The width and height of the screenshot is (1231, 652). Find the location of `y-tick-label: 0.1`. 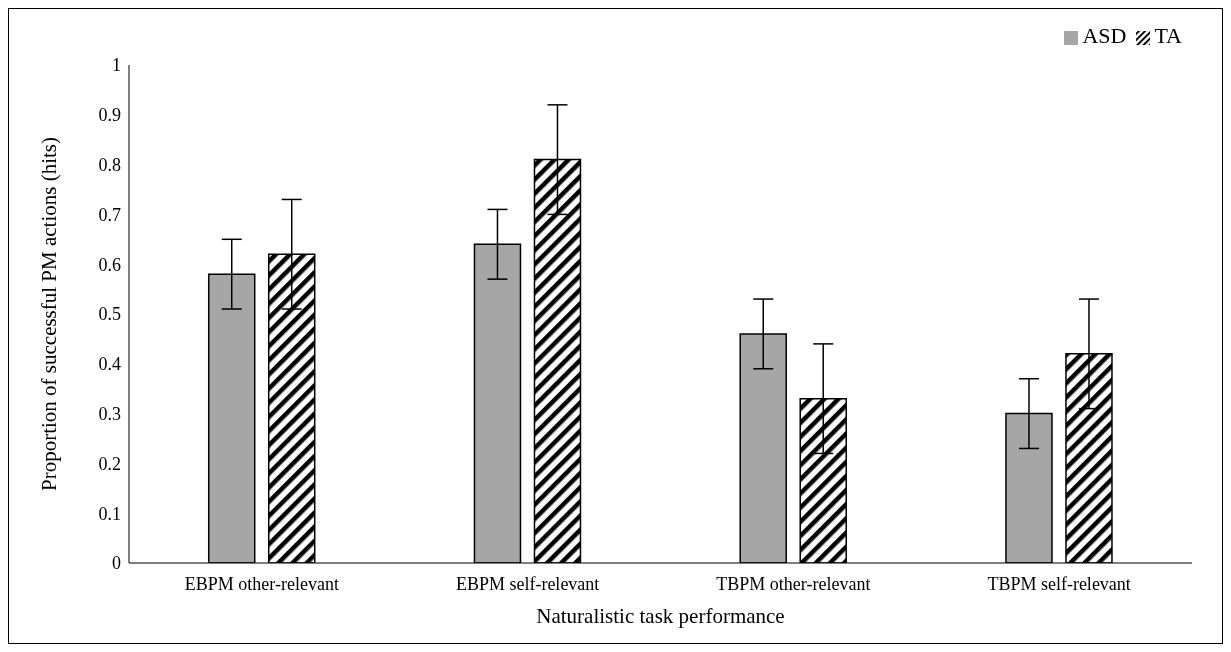

y-tick-label: 0.1 is located at coordinates (109, 513).